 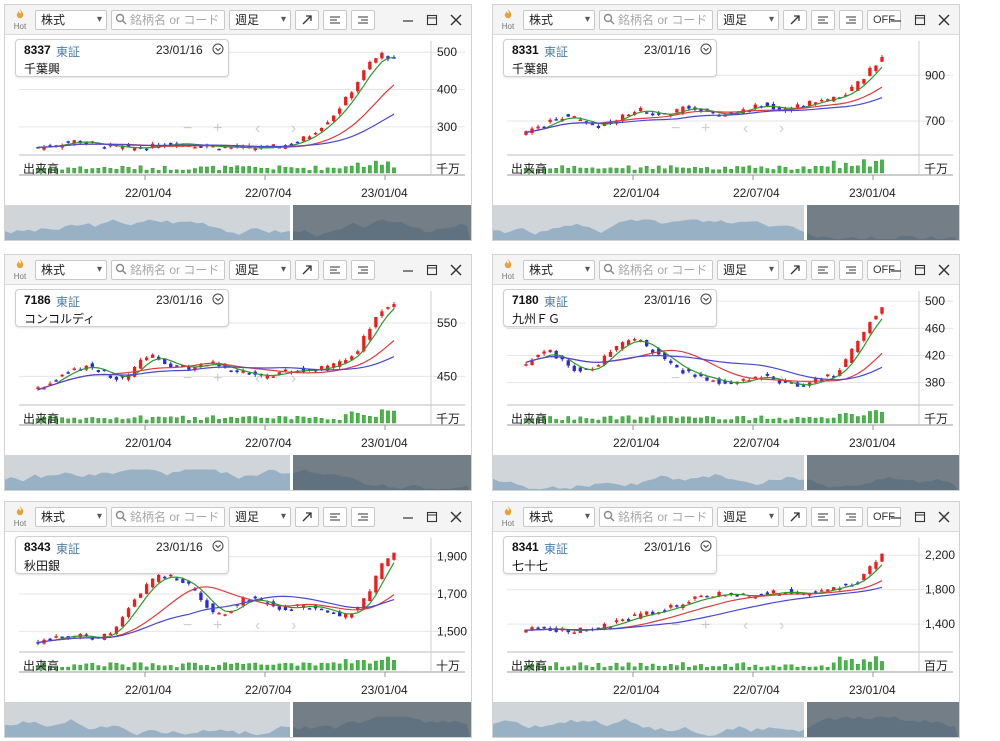 I want to click on price-chart: 2,200 1,800 1,400 − + ‹ ›, so click(x=726, y=602).